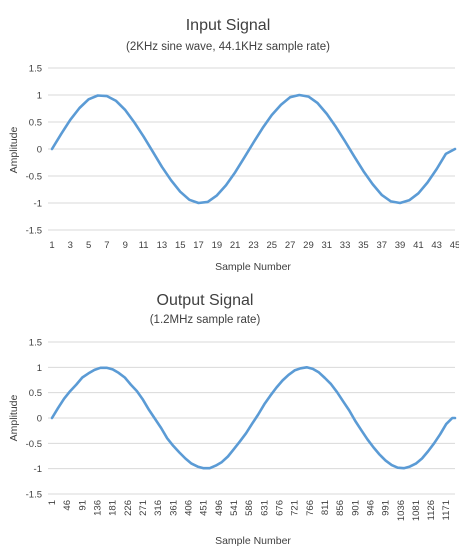 The height and width of the screenshot is (554, 459). What do you see at coordinates (235, 245) in the screenshot?
I see `x-tick-label: 21` at bounding box center [235, 245].